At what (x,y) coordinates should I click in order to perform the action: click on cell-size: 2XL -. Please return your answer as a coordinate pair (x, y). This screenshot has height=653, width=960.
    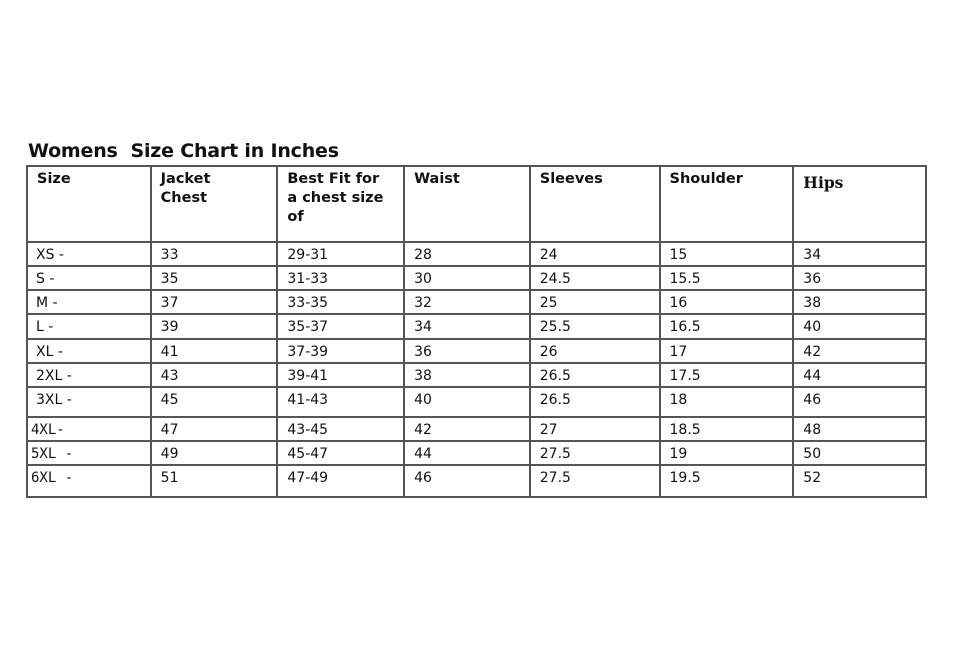
    Looking at the image, I should click on (89, 375).